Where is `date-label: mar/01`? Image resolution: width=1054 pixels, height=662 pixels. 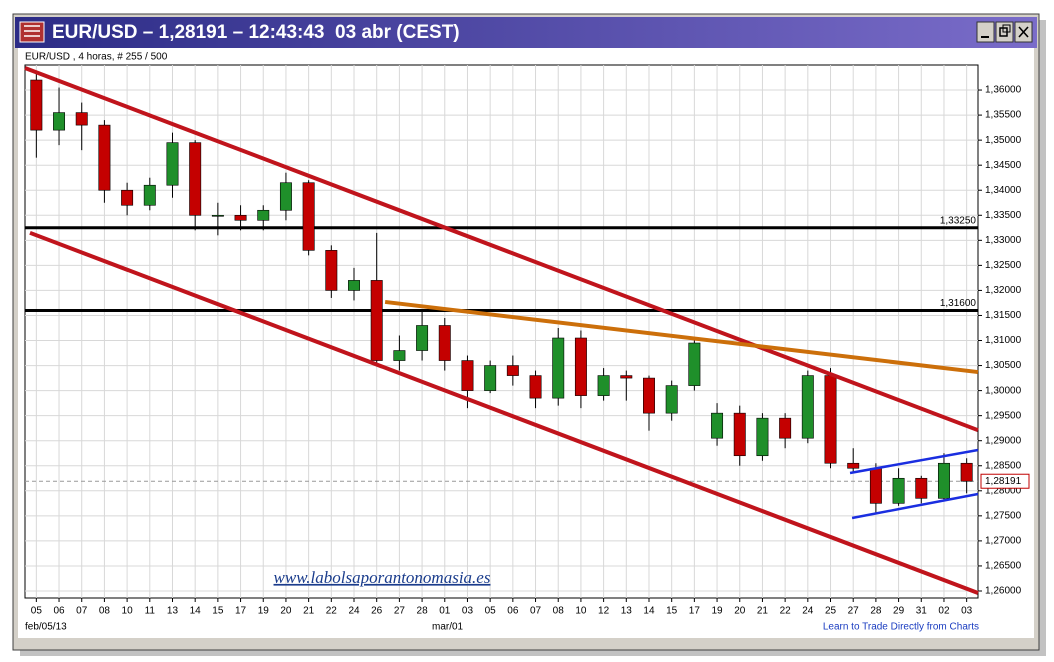
date-label: mar/01 is located at coordinates (448, 627).